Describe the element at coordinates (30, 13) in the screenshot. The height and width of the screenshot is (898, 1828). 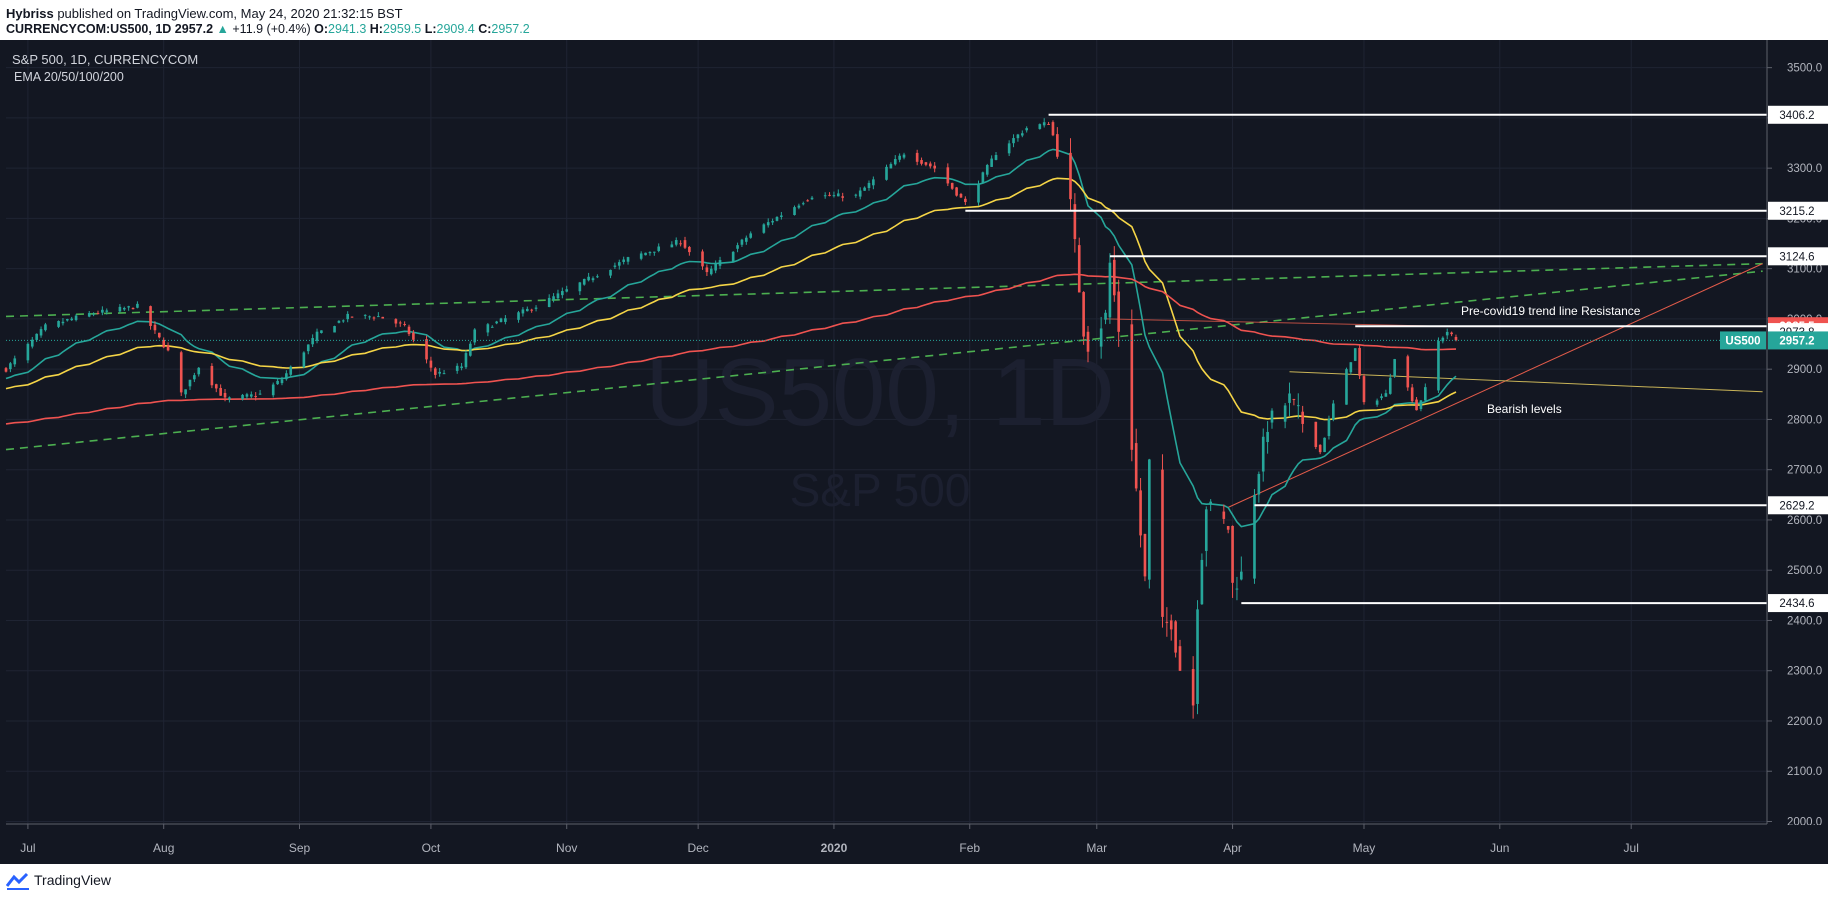
I see `author-name: Hybriss` at that location.